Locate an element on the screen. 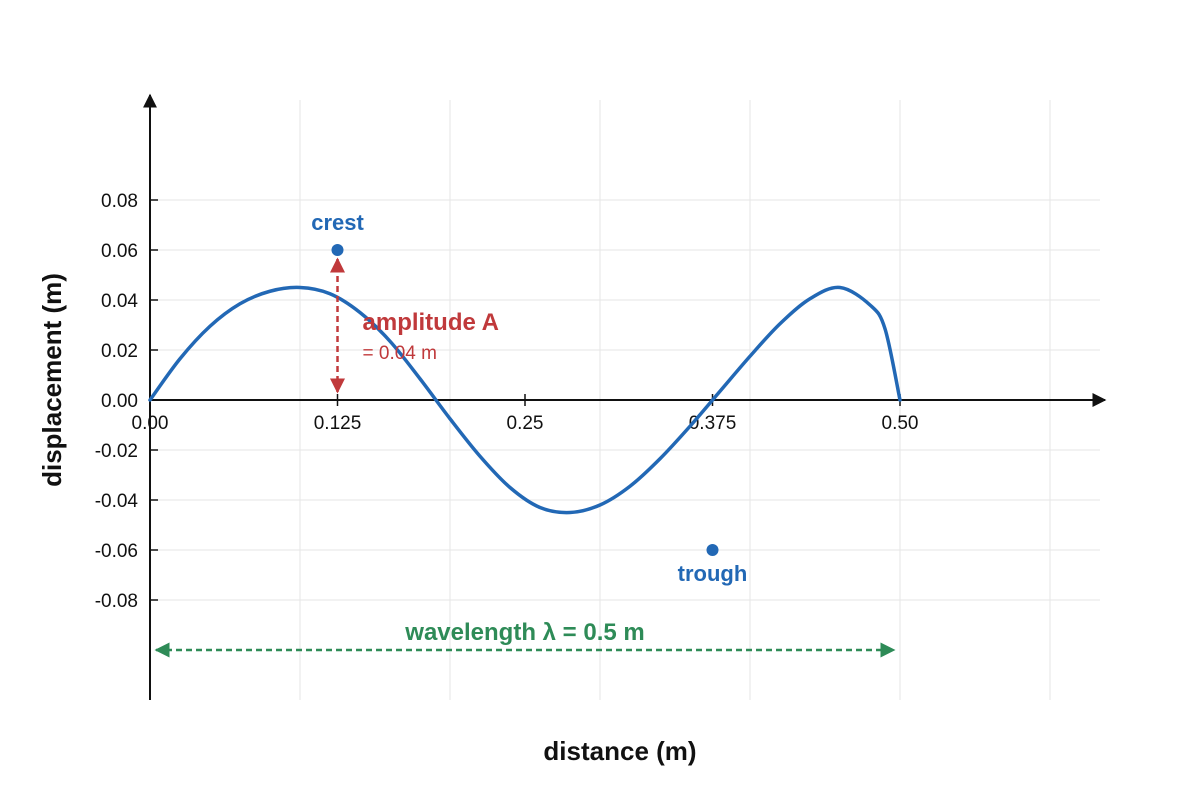 Image resolution: width=1200 pixels, height=800 pixels. amplitude-value-label: = 0.04 m is located at coordinates (400, 353).